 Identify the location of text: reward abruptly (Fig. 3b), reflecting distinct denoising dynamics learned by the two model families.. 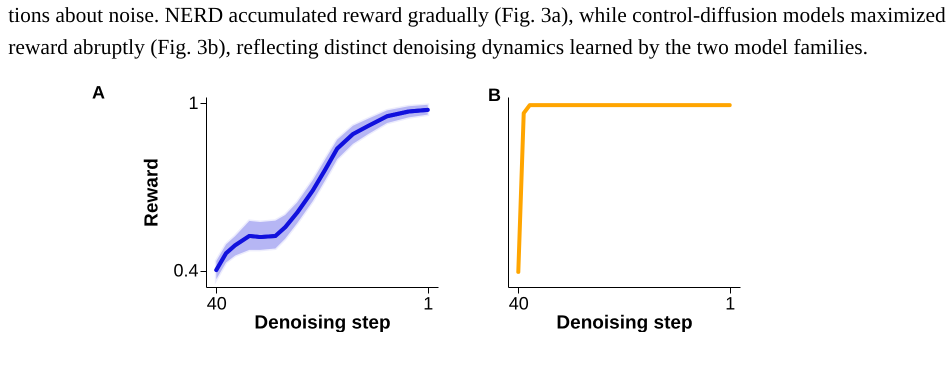
(438, 47).